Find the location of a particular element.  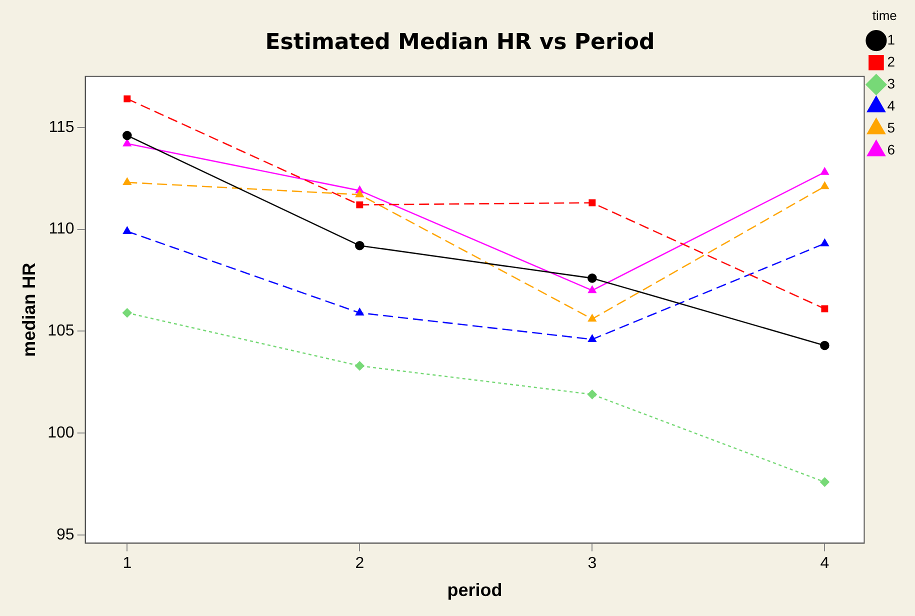

legend-label: 2 is located at coordinates (891, 61).